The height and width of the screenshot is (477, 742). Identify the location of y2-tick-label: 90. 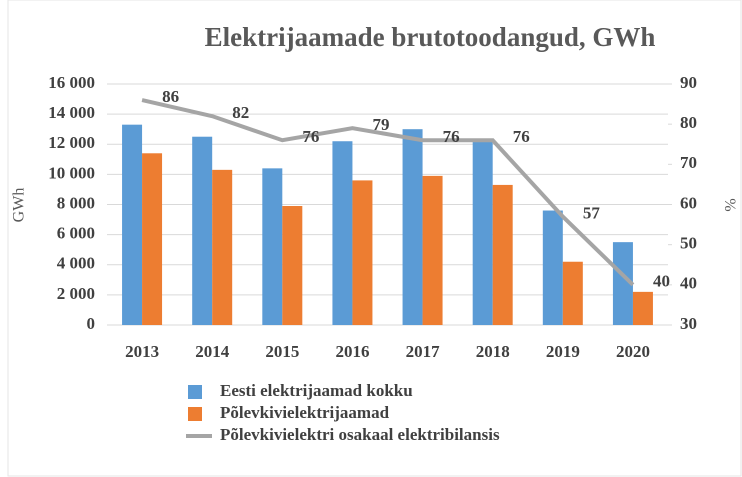
(688, 82).